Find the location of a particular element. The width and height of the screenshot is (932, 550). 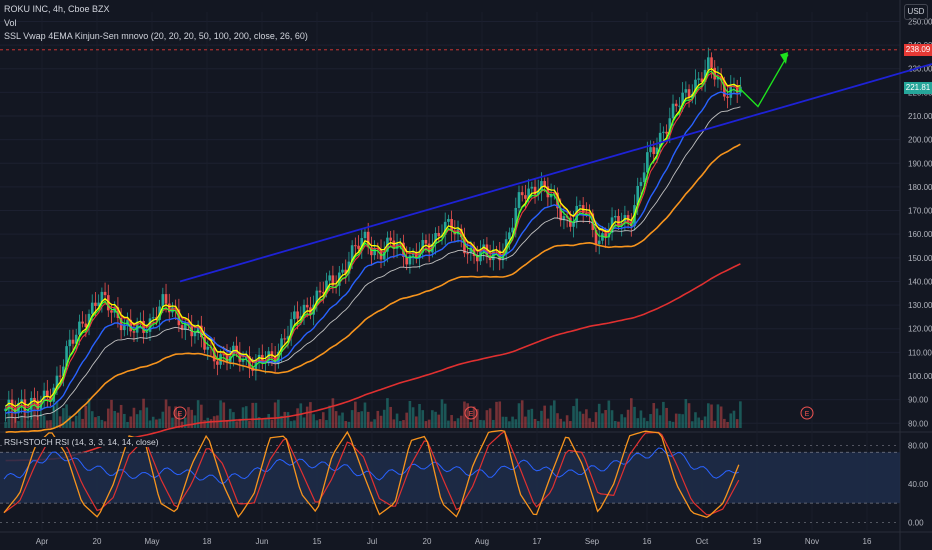

time-tick-label: 20 is located at coordinates (97, 541).